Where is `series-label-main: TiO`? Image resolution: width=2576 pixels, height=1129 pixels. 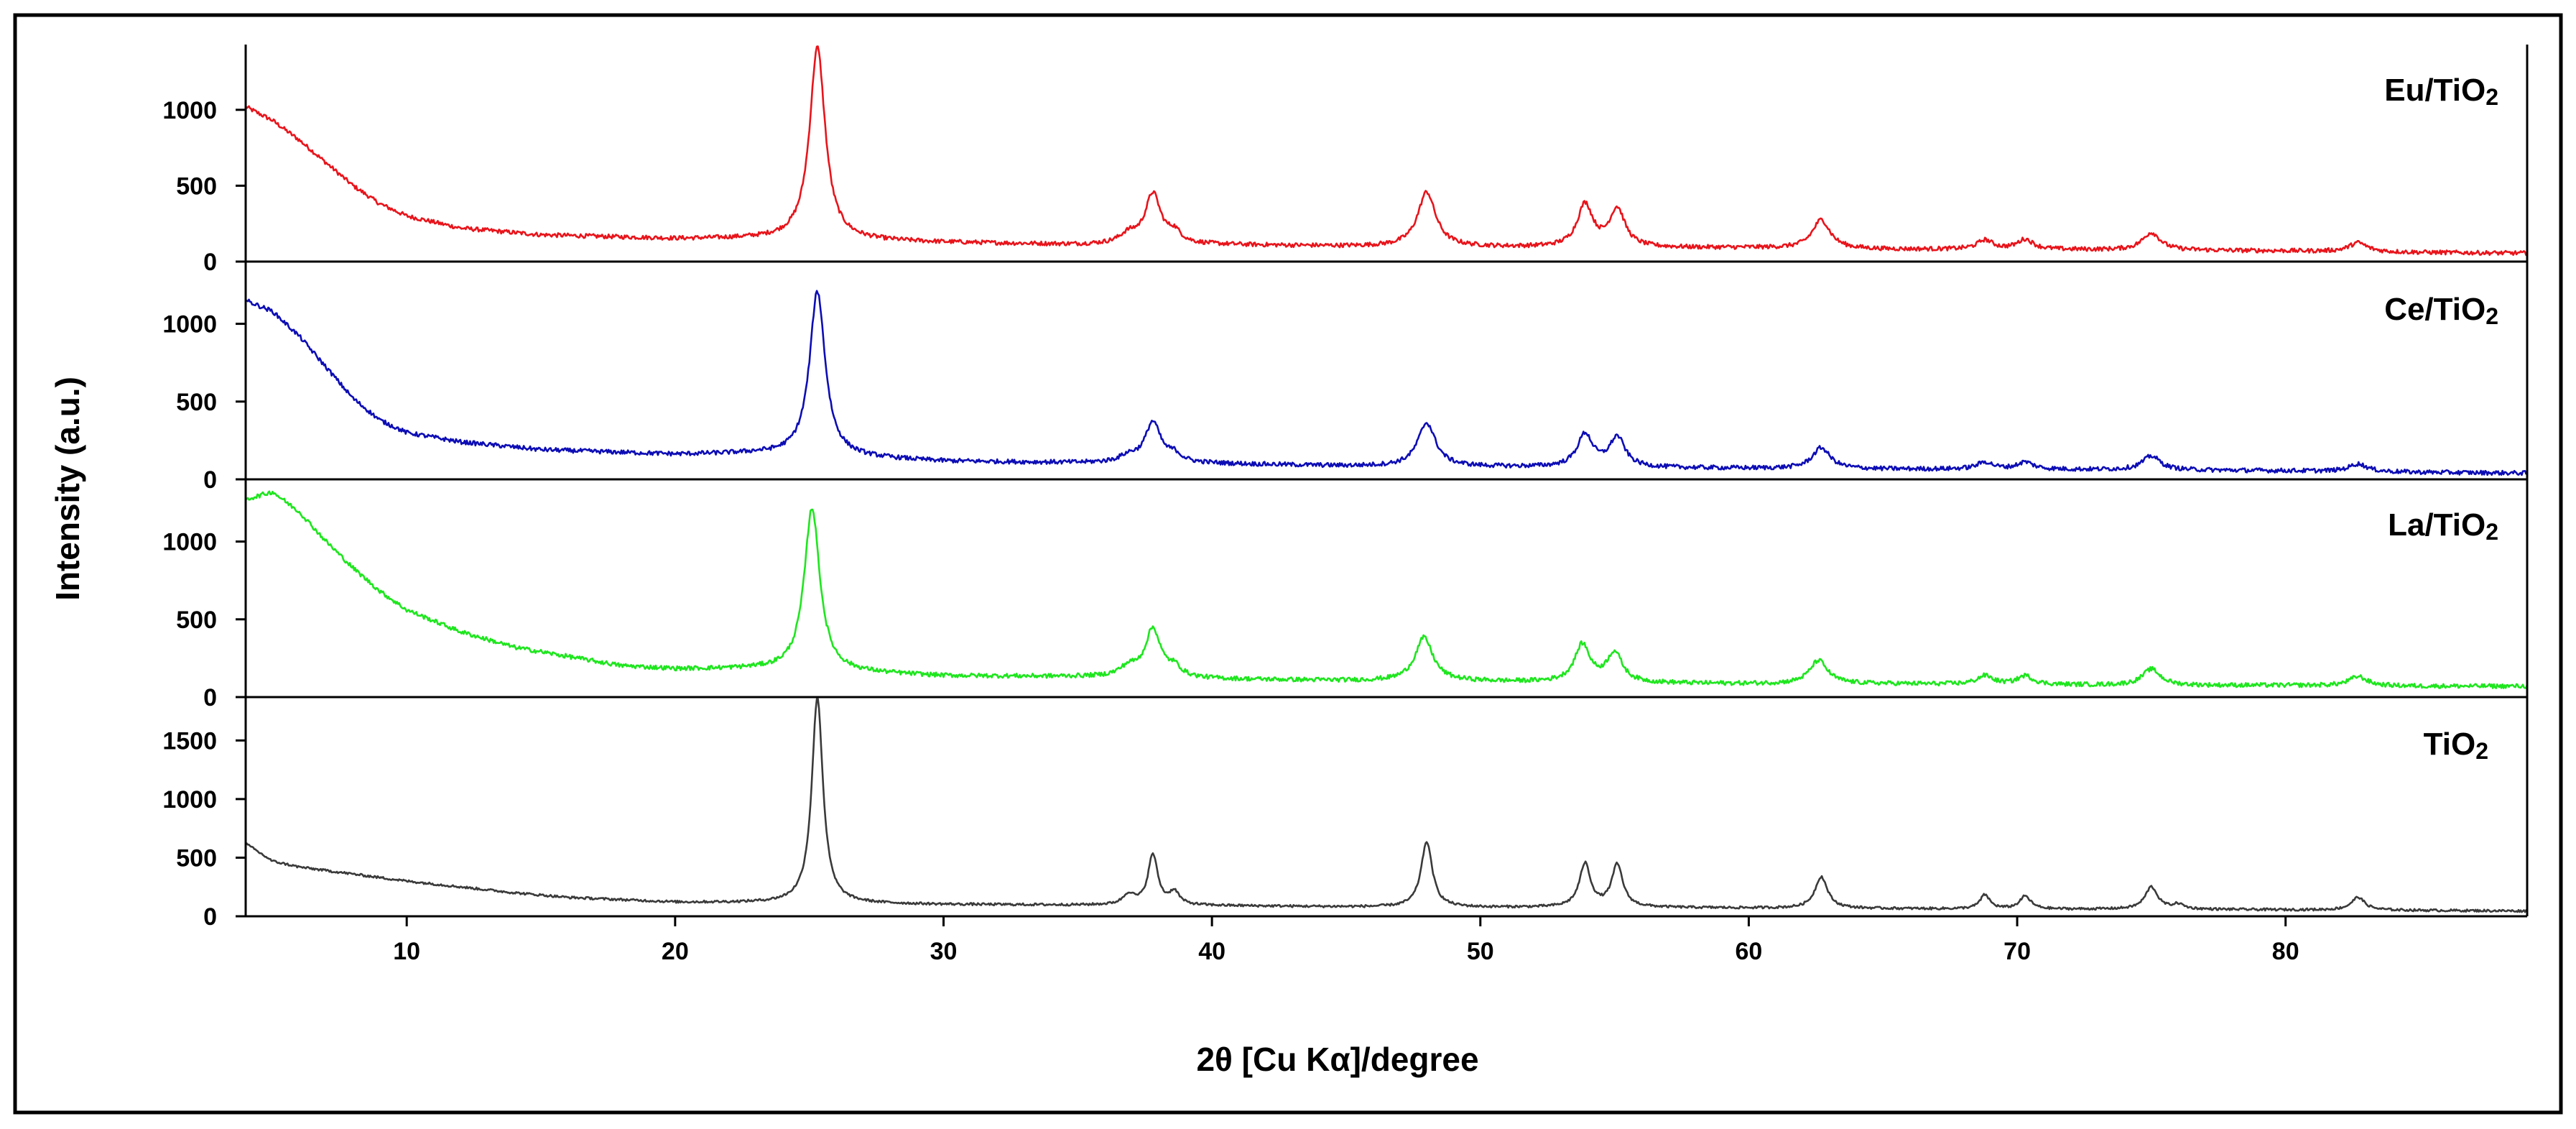 series-label-main: TiO is located at coordinates (2450, 744).